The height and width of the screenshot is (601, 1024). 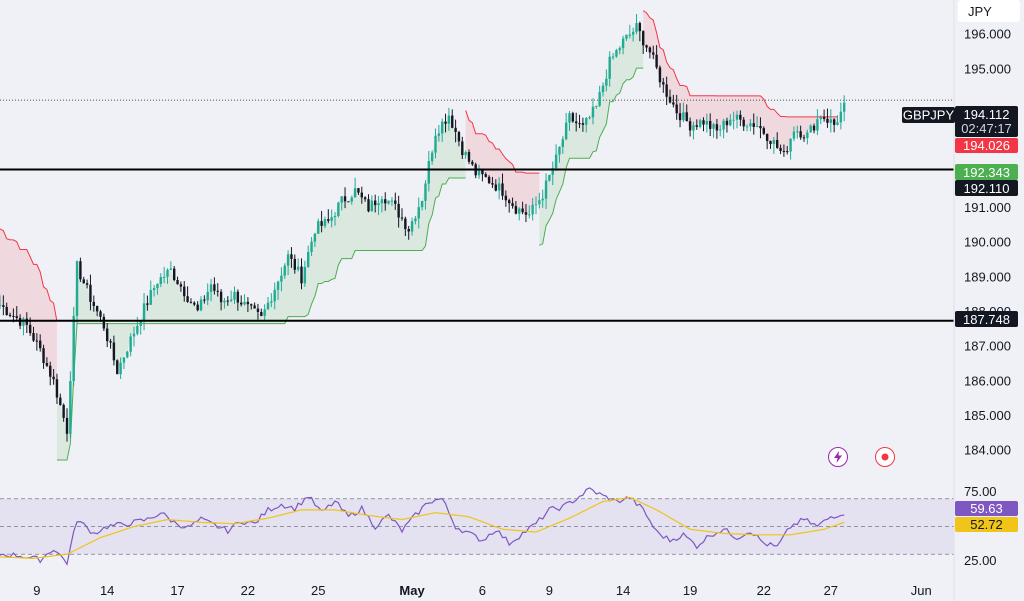 I want to click on rsi-value-tag: 59.63, so click(x=986, y=508).